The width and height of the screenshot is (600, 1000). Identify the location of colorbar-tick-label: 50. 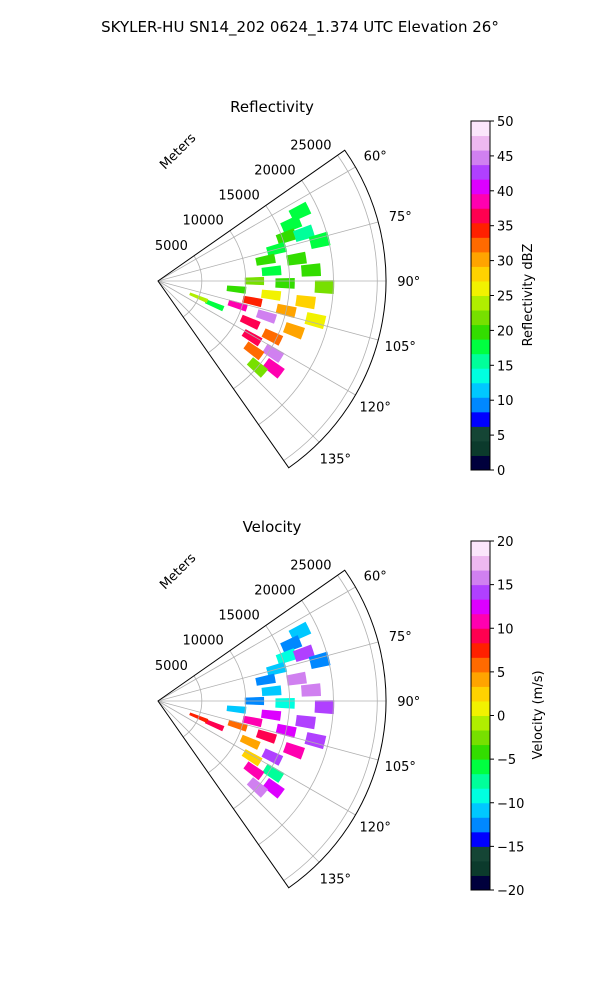
(505, 122).